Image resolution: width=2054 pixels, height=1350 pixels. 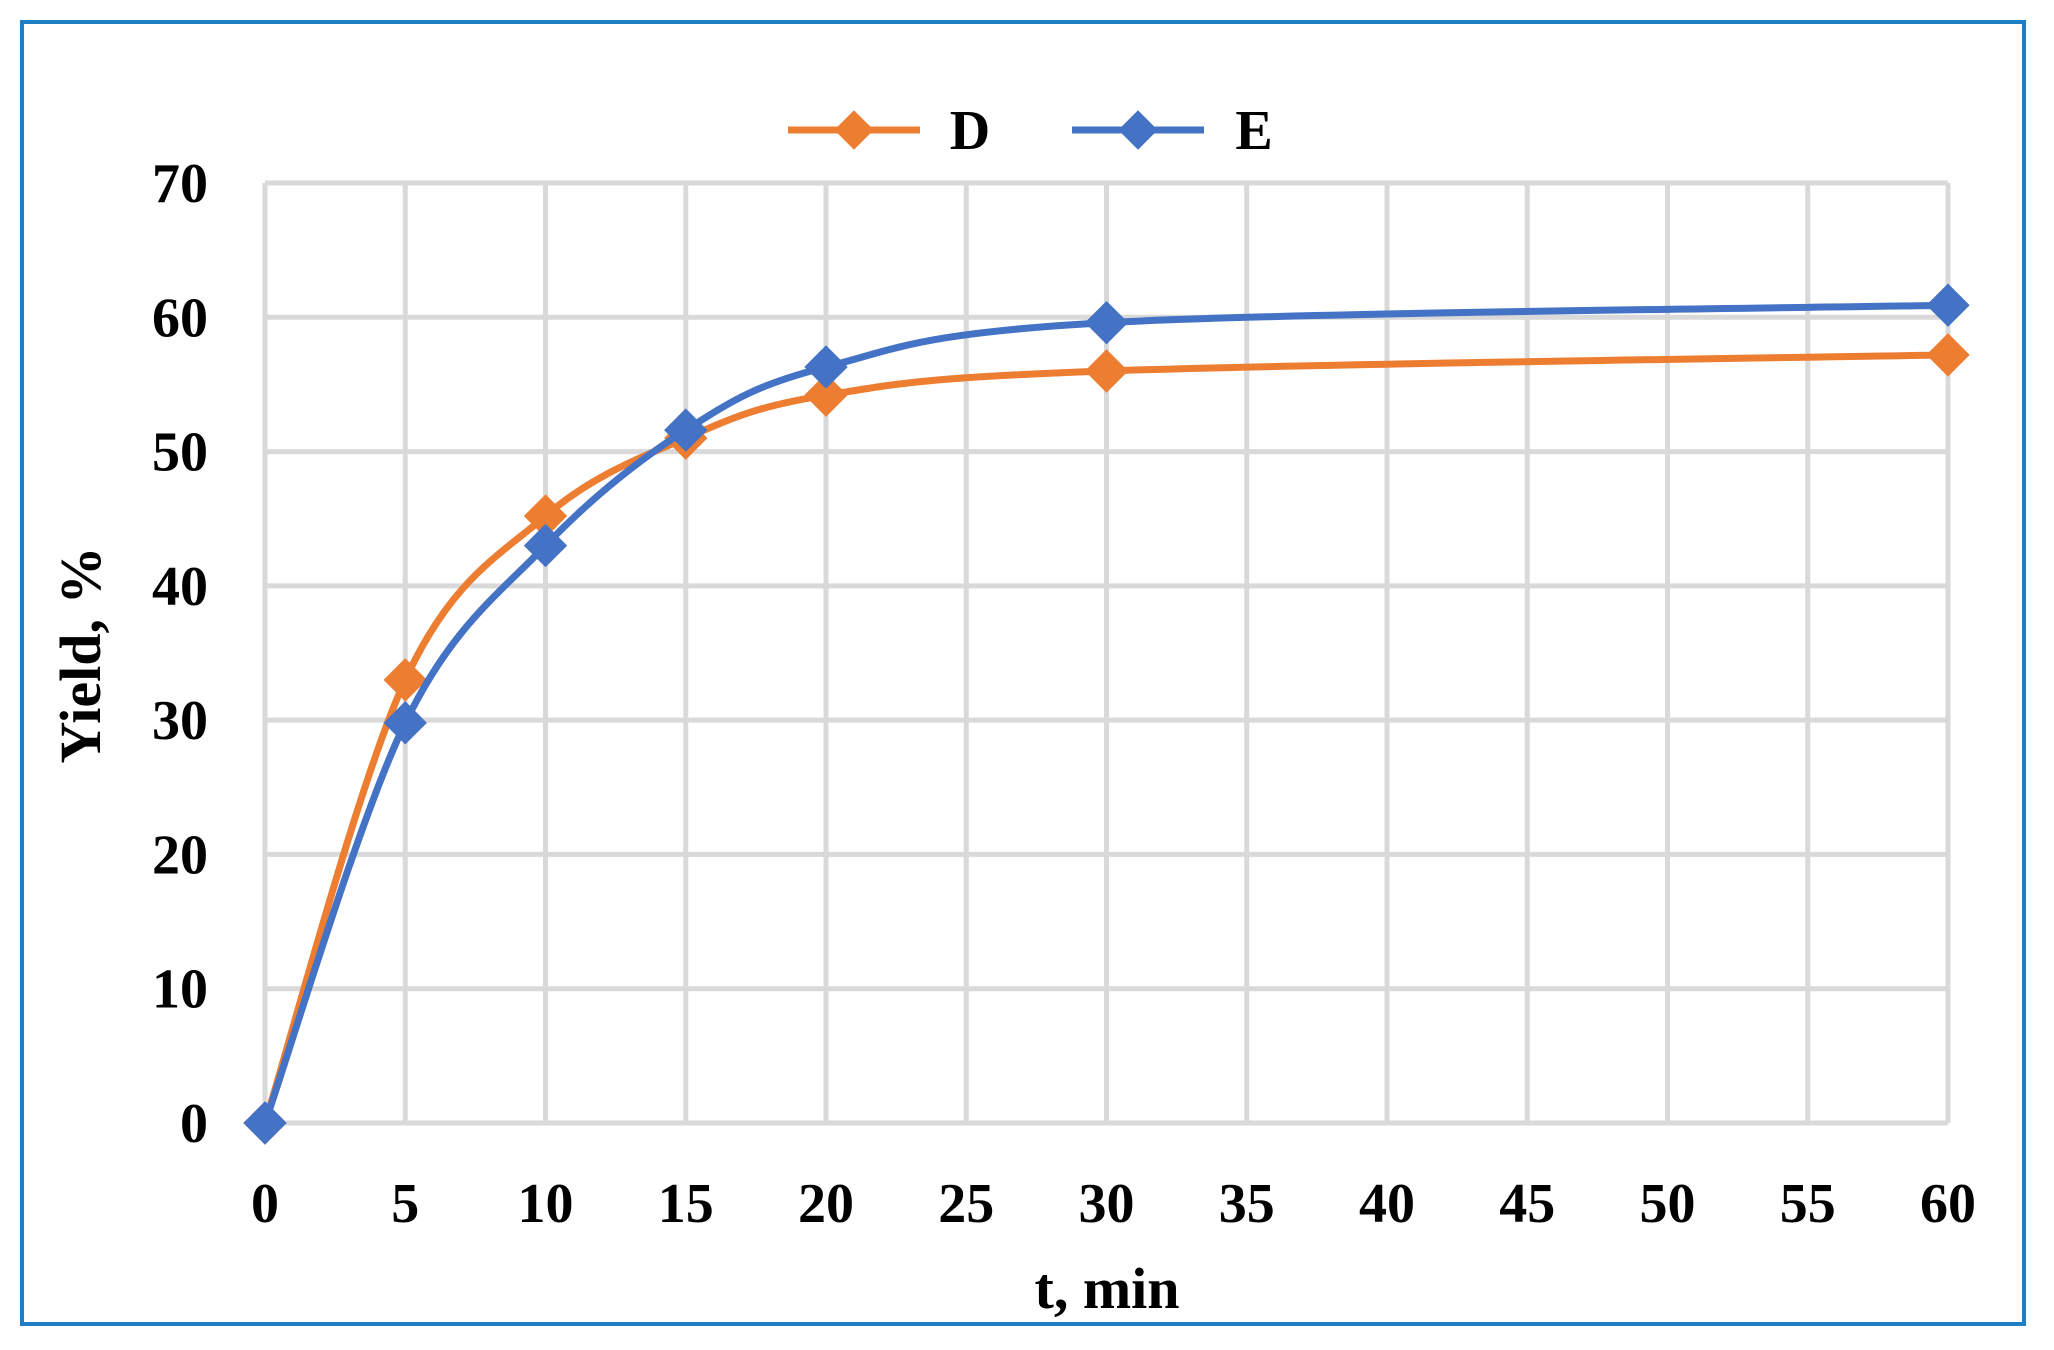 What do you see at coordinates (405, 1204) in the screenshot?
I see `x-tick-label: 5` at bounding box center [405, 1204].